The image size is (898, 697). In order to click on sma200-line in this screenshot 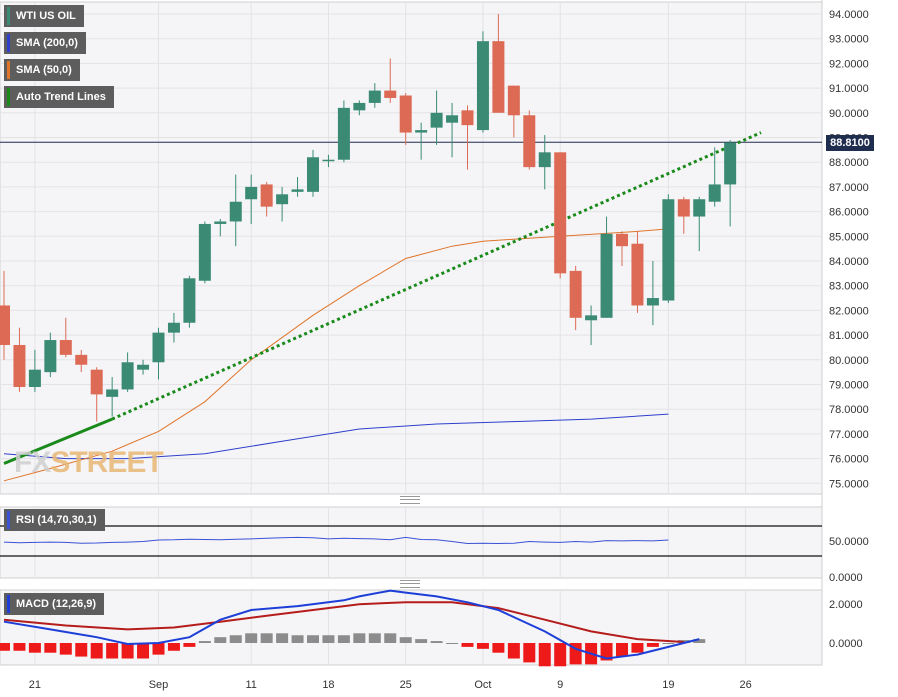, I will do `click(336, 436)`.